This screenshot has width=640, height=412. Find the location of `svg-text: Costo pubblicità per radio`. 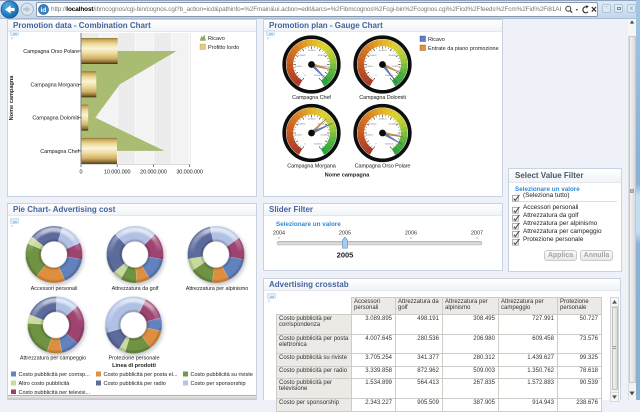

svg-text: Costo pubblicità per radio is located at coordinates (135, 384).